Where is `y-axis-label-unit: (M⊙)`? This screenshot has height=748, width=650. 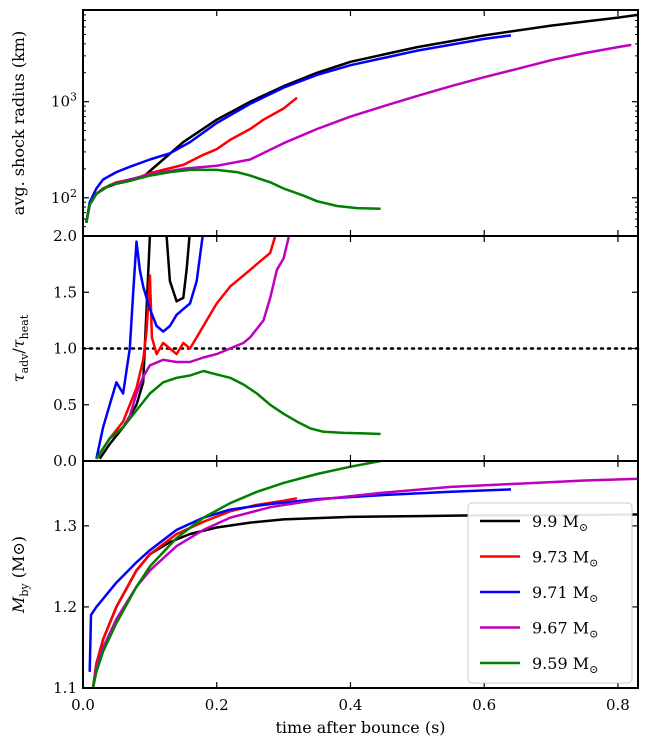
y-axis-label-unit: (M⊙) is located at coordinates (18, 559).